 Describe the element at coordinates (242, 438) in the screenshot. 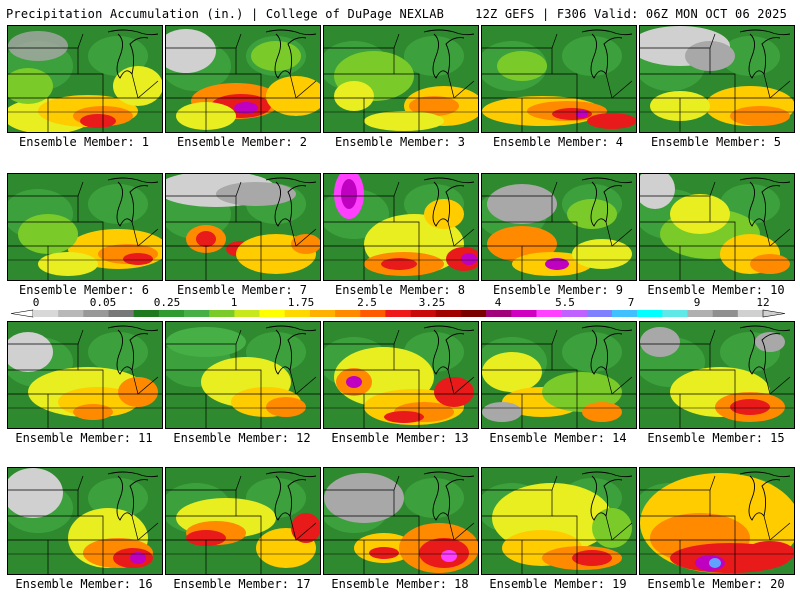

I see `ensemble-member-label: Ensemble Member: 12` at that location.